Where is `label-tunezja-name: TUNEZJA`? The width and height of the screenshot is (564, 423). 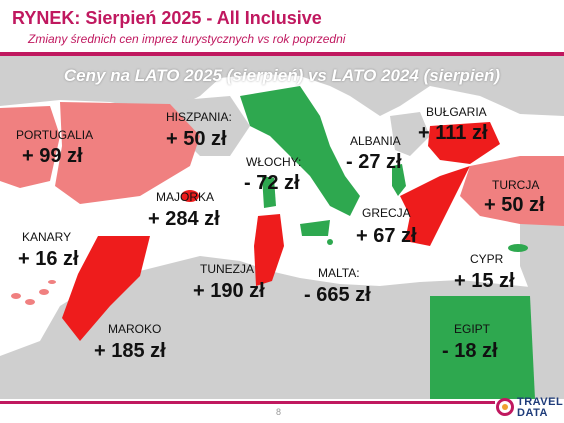
label-tunezja-name: TUNEZJA is located at coordinates (227, 269).